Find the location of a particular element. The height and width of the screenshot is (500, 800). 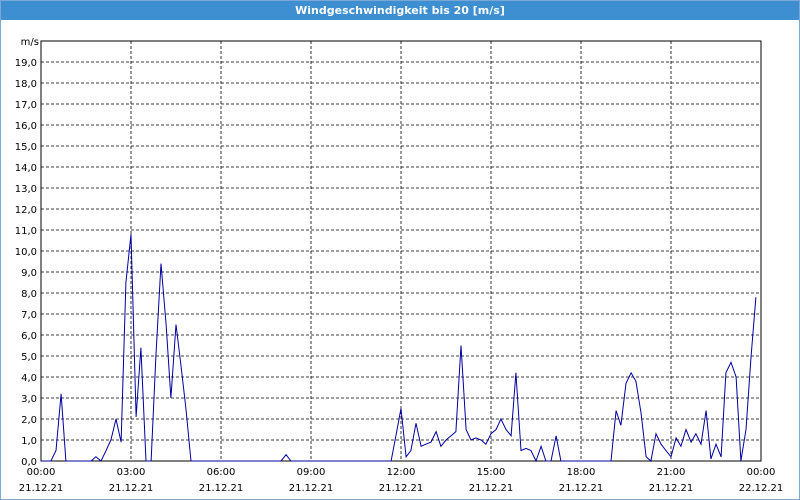

y-tick-label: 9,0 is located at coordinates (29, 273).